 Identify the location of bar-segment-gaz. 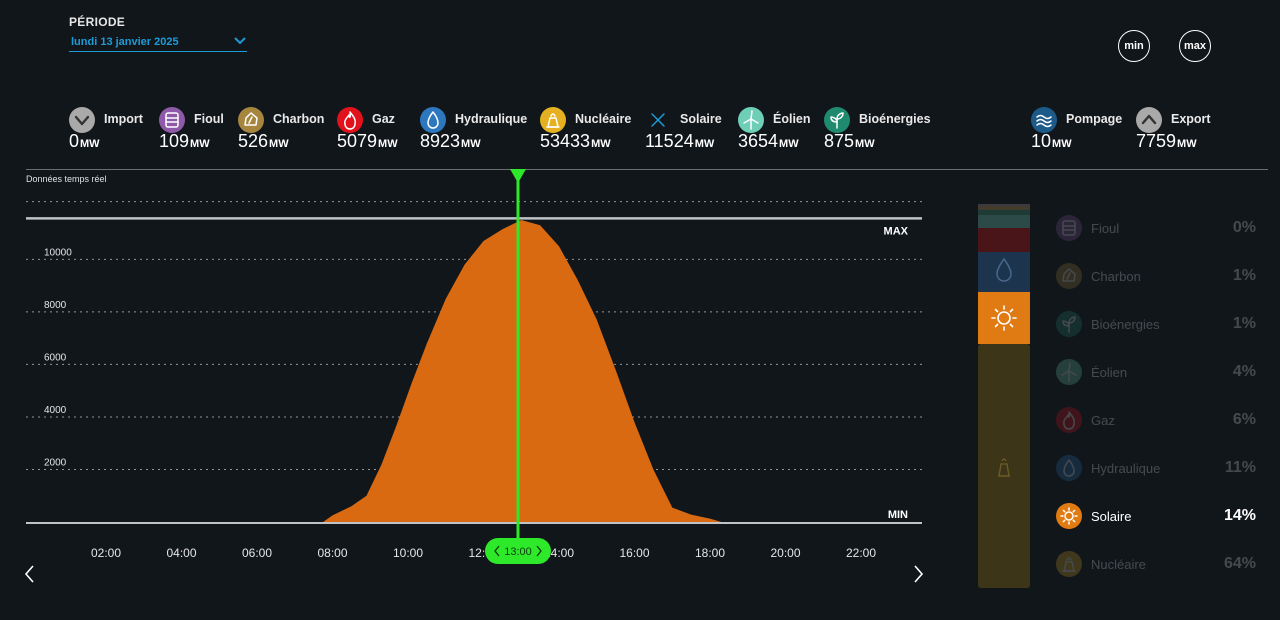
(1004, 240).